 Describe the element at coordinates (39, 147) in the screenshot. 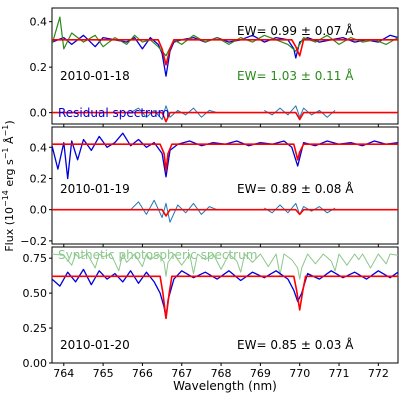

I see `middle-ytick-label: 0.4` at that location.